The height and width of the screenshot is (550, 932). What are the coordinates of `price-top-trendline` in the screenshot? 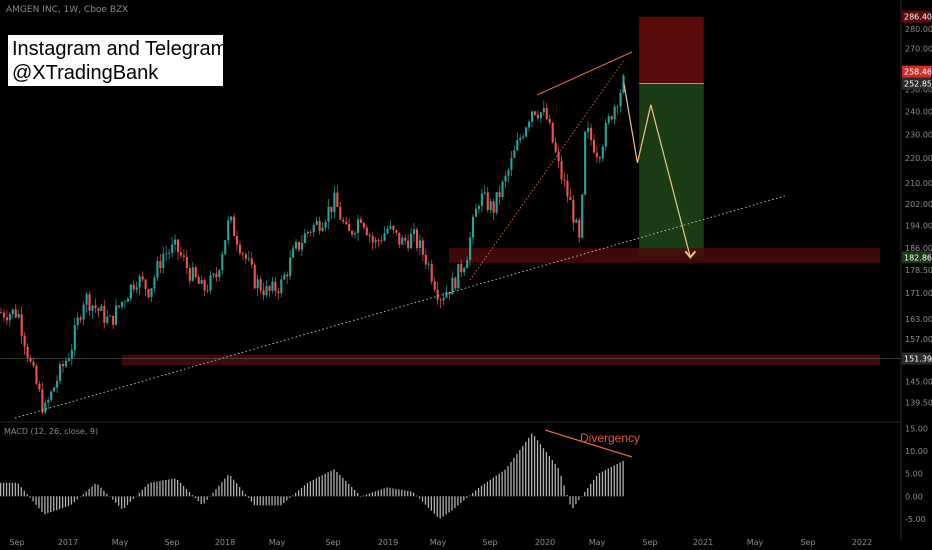 It's located at (584, 73).